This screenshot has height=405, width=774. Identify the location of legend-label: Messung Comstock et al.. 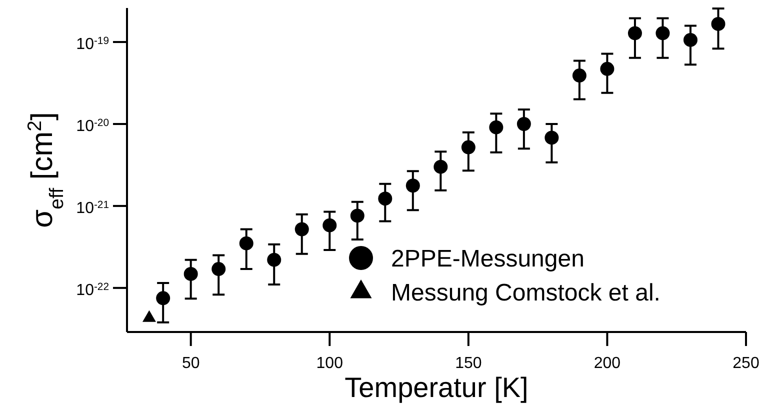
(525, 292).